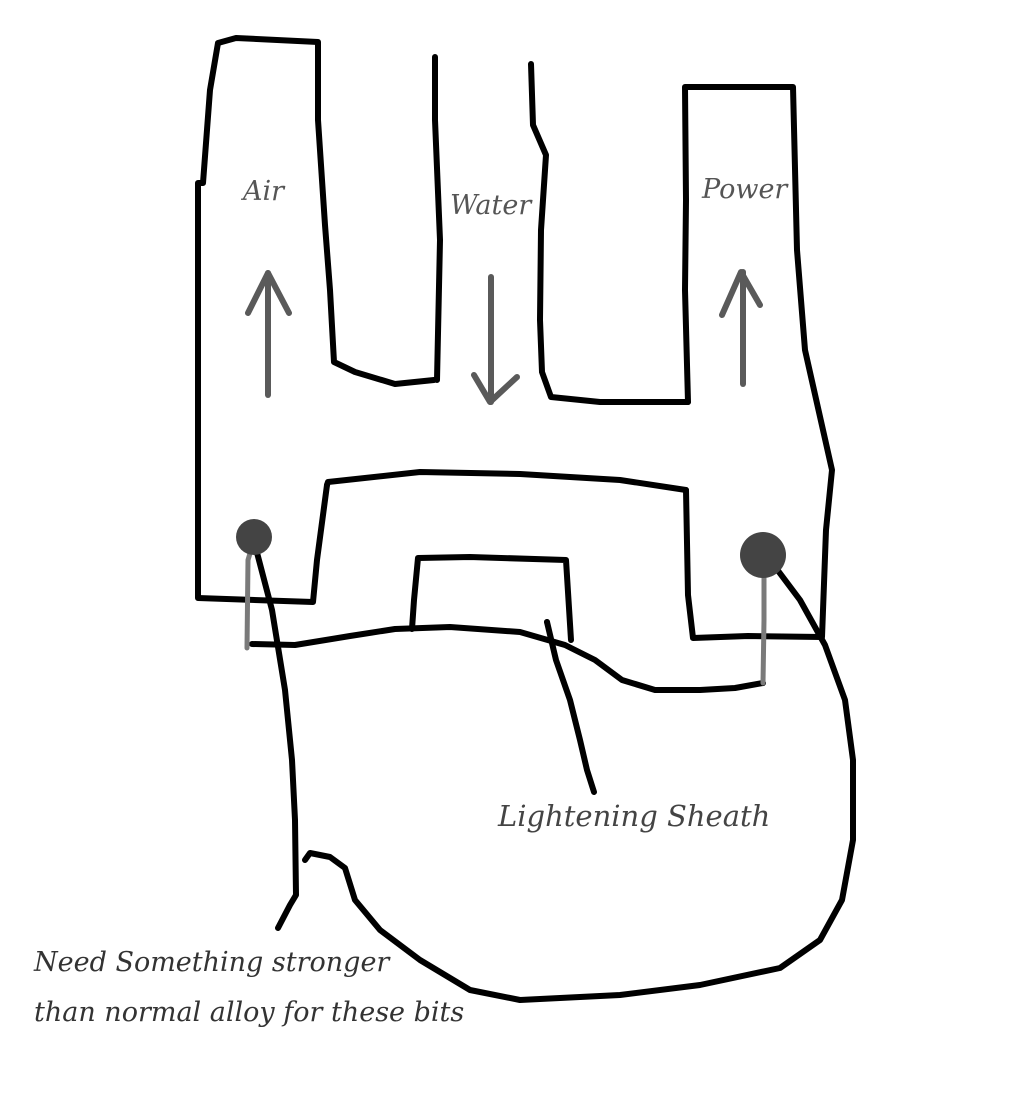 This screenshot has height=1094, width=1010. Describe the element at coordinates (491, 598) in the screenshot. I see `sheath-notch` at that location.